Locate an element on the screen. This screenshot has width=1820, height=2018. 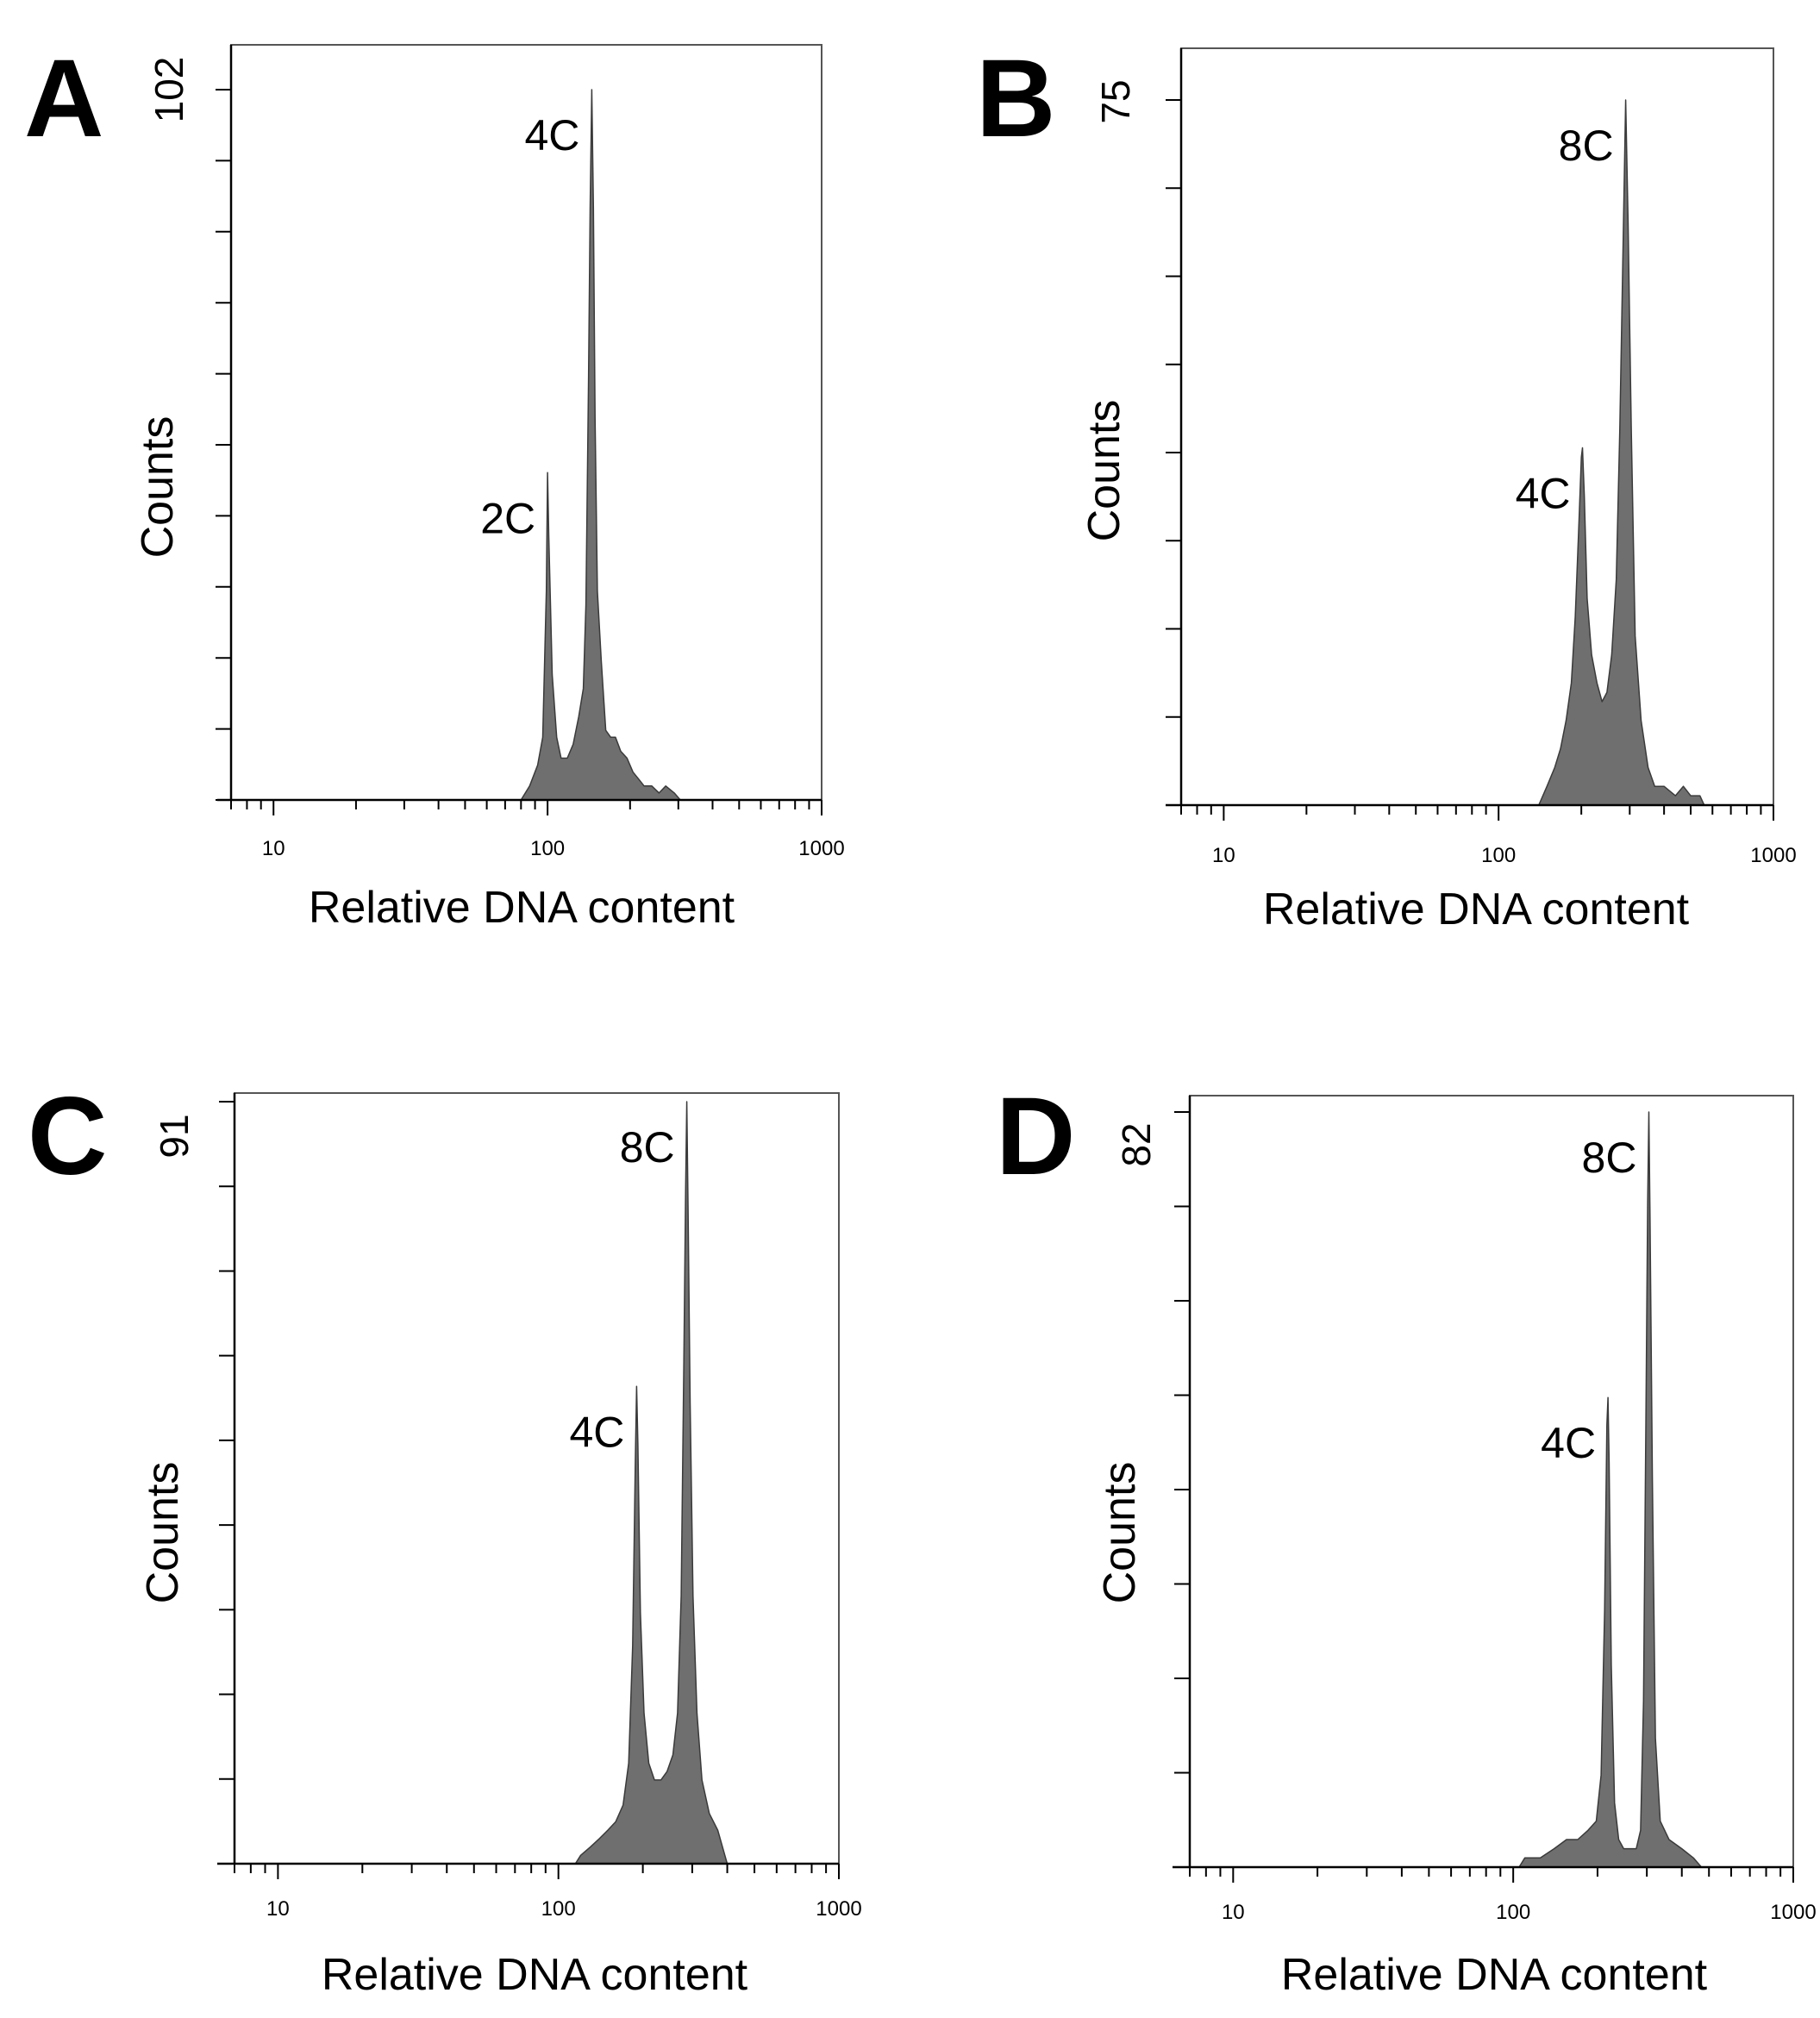
panel-d-y-axis-label: Counts is located at coordinates (1120, 1533).